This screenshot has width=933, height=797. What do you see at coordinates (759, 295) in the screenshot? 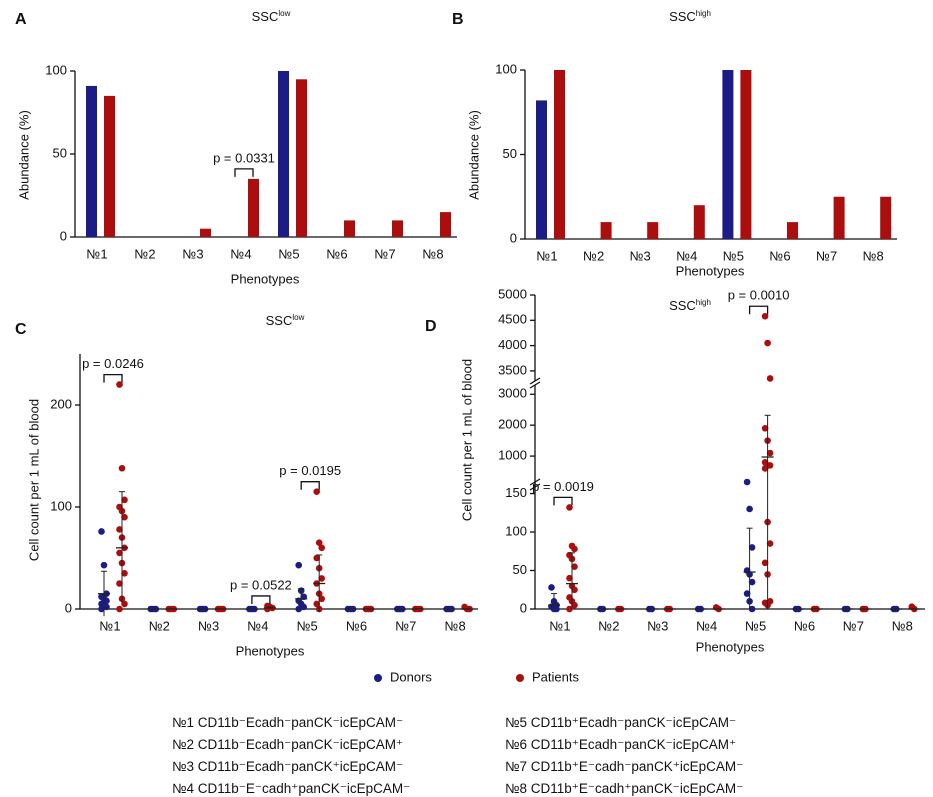
I see `p-value: p = 0.0010` at bounding box center [759, 295].